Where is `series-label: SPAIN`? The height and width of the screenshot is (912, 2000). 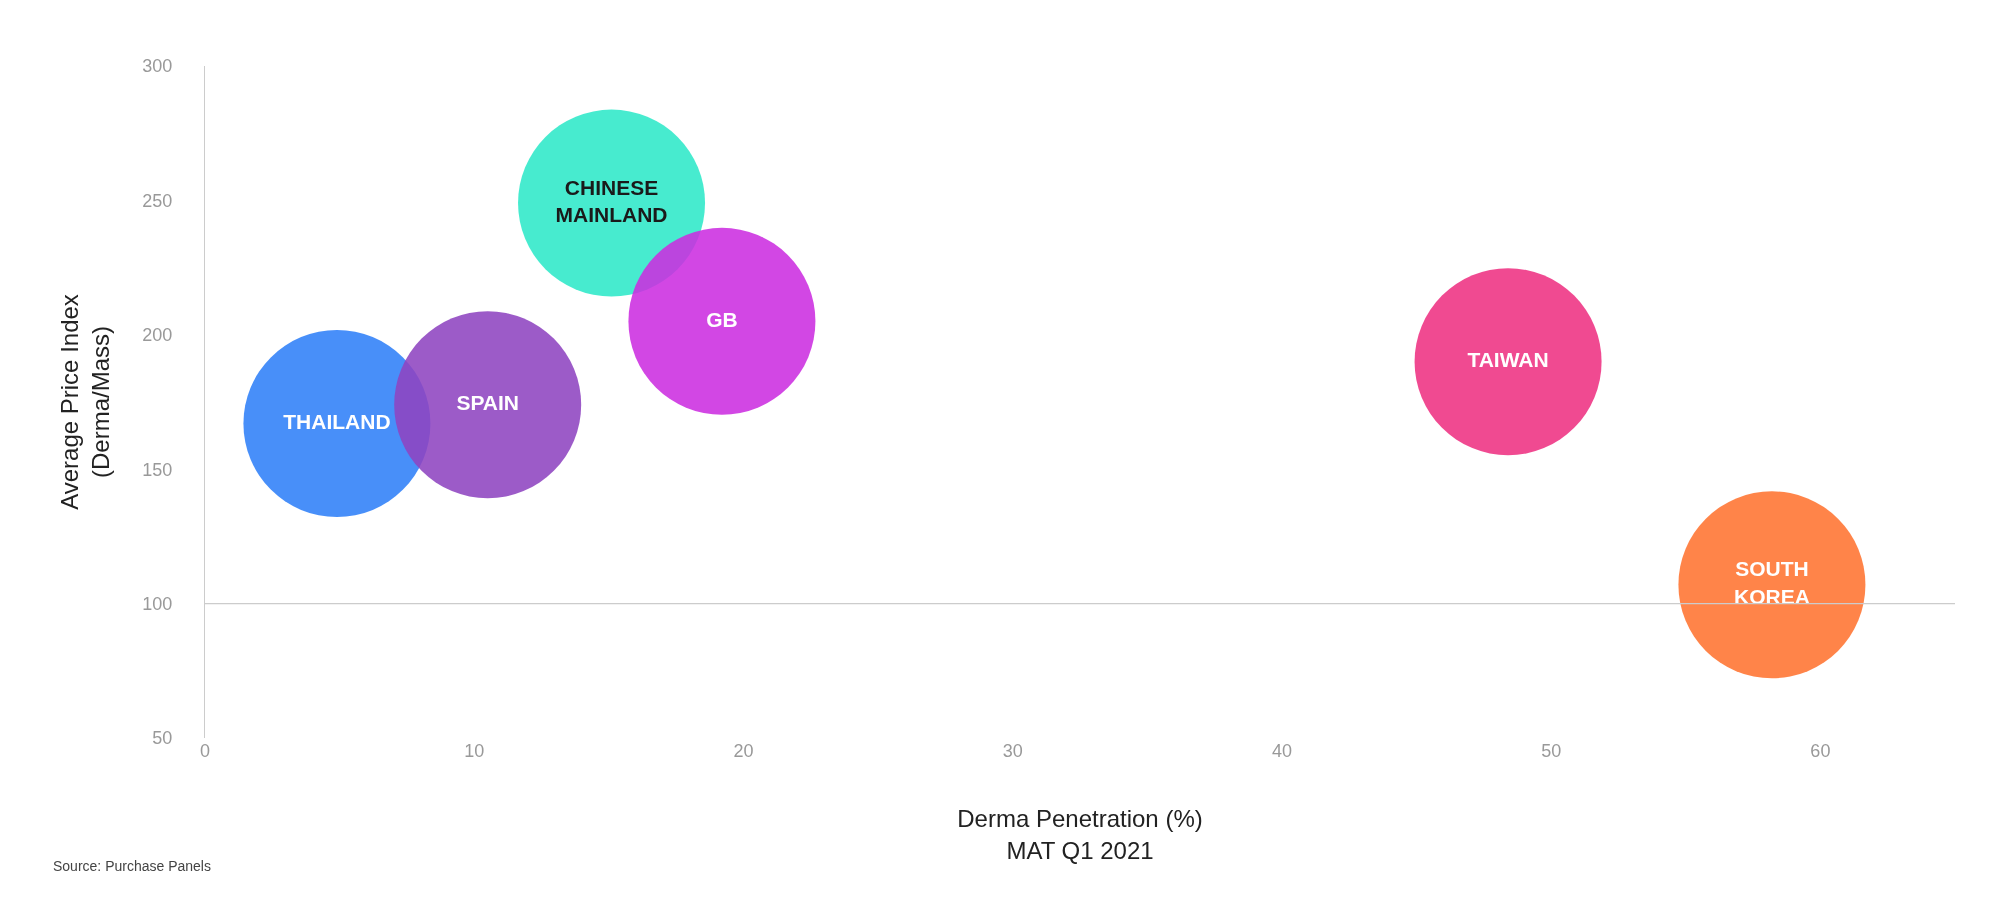 series-label: SPAIN is located at coordinates (487, 402).